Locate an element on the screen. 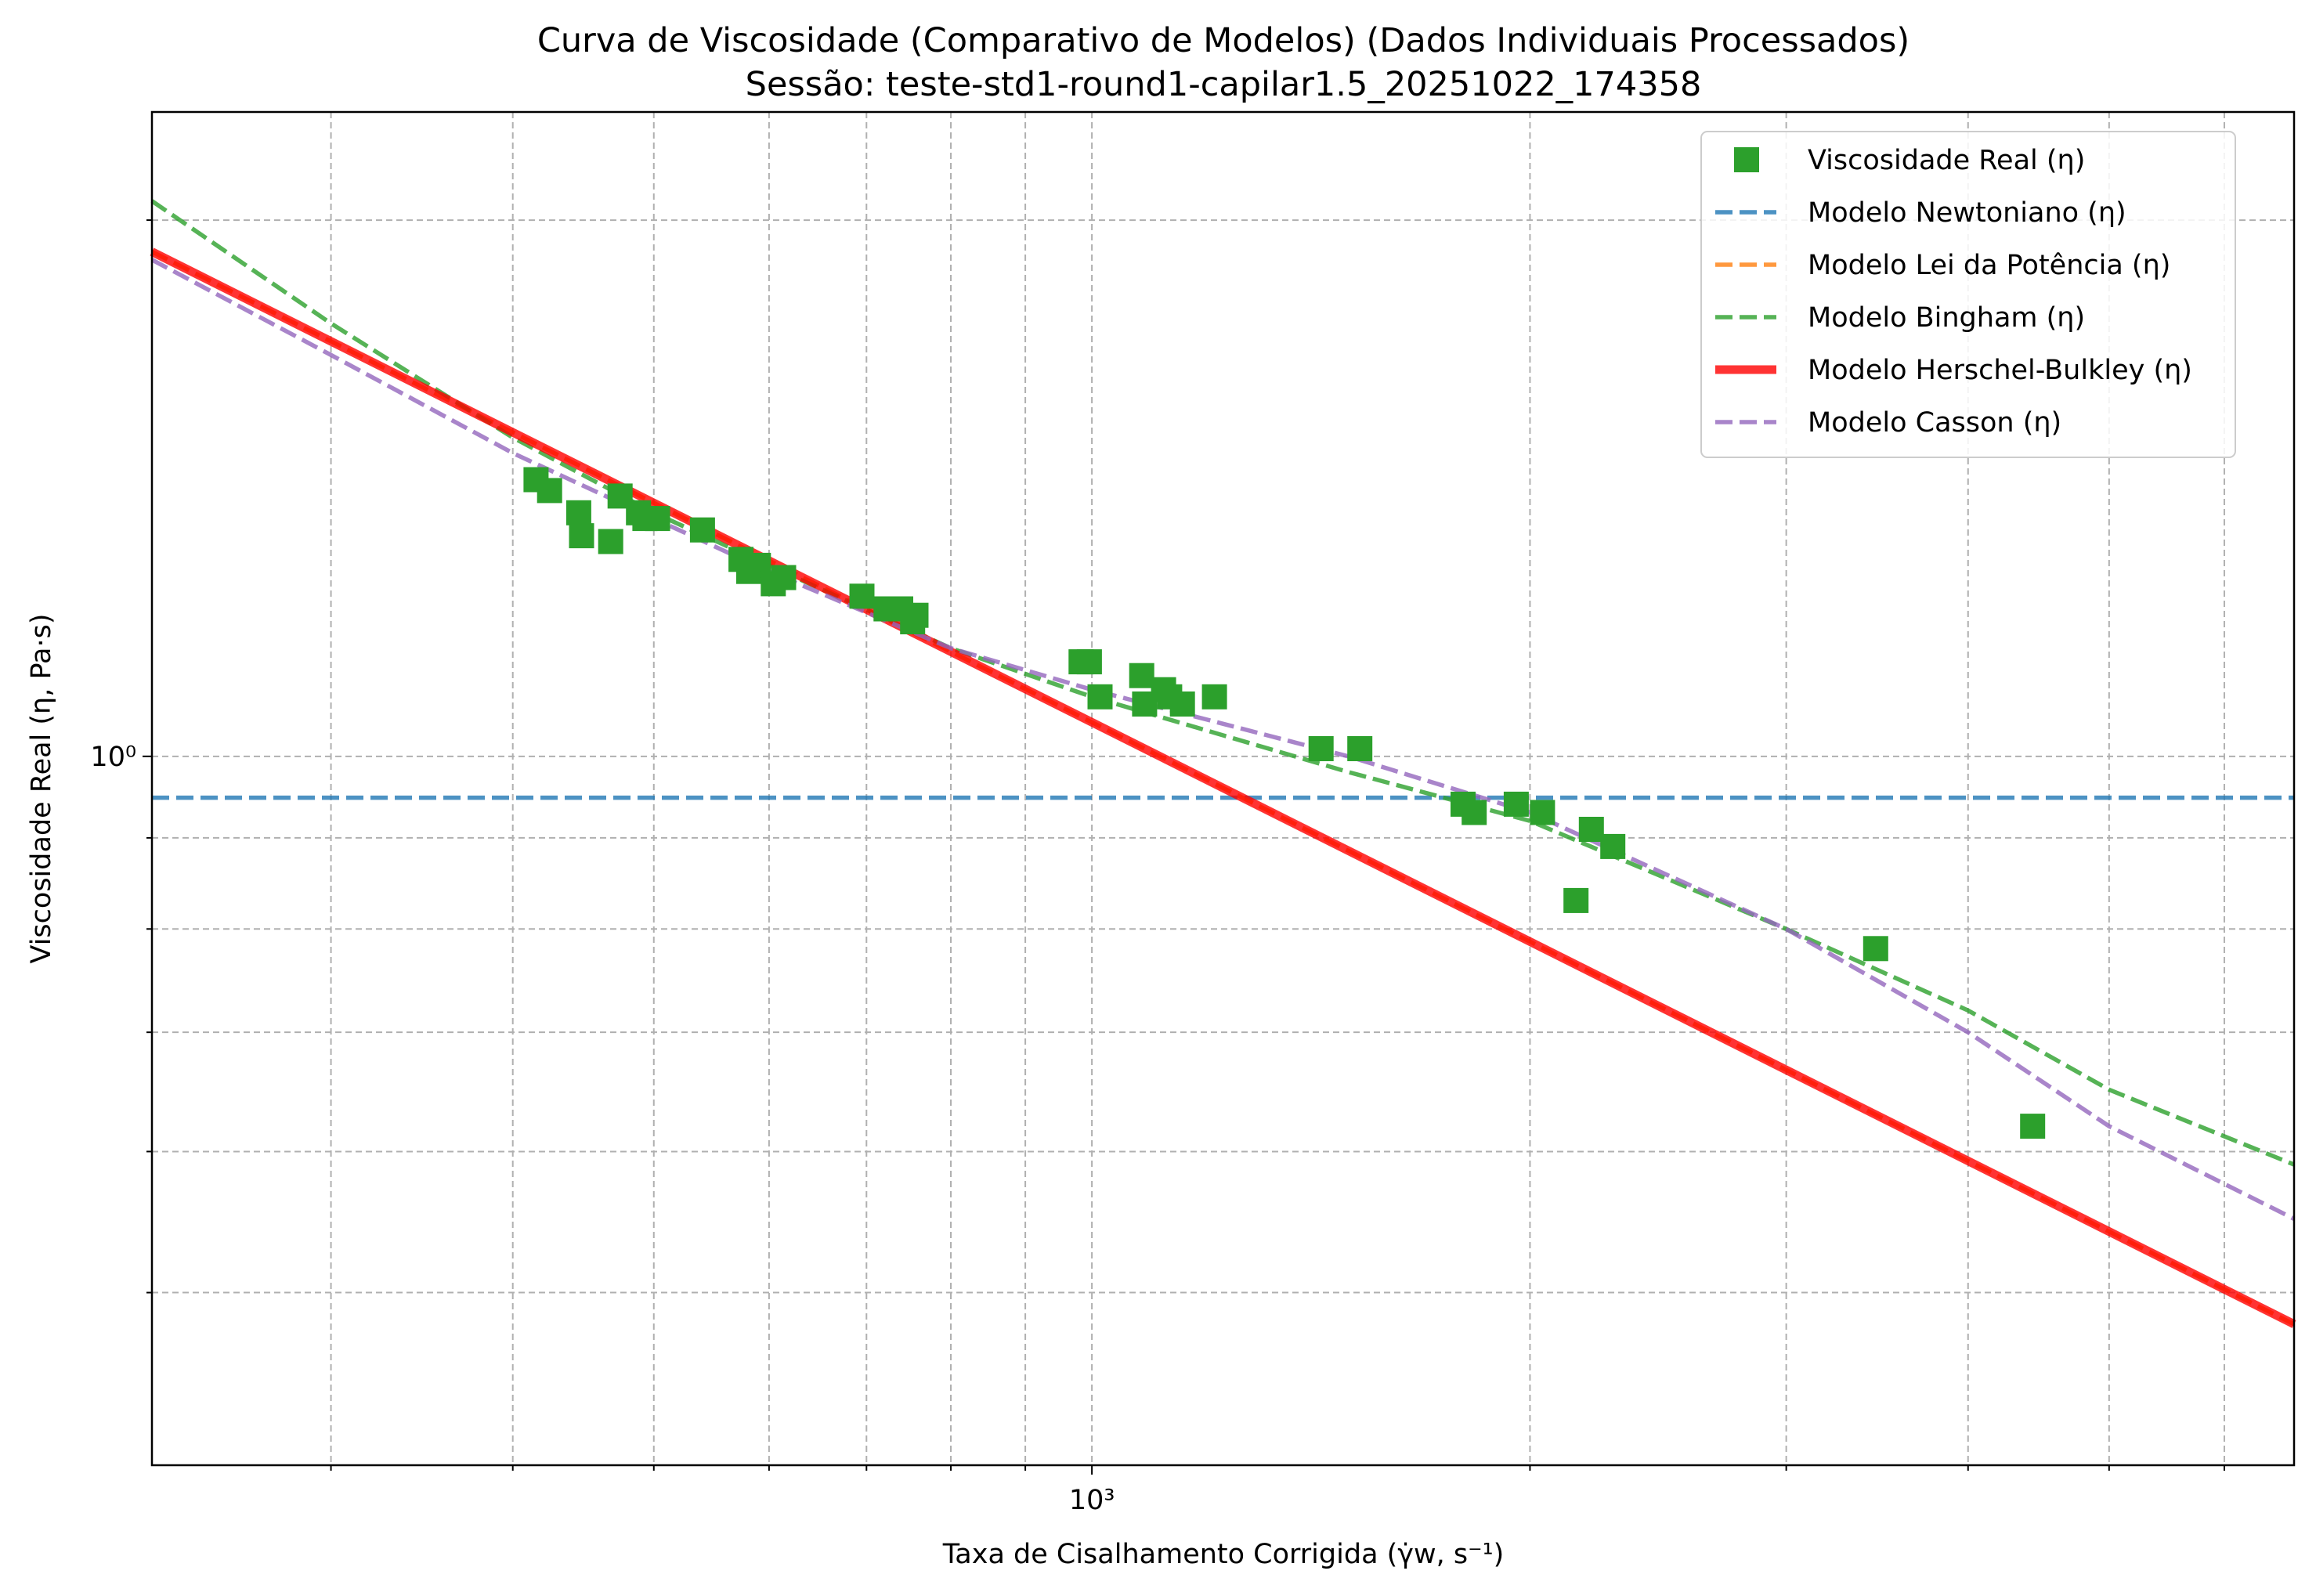  legend-label: Modelo Lei da Potência (η) is located at coordinates (1989, 266).